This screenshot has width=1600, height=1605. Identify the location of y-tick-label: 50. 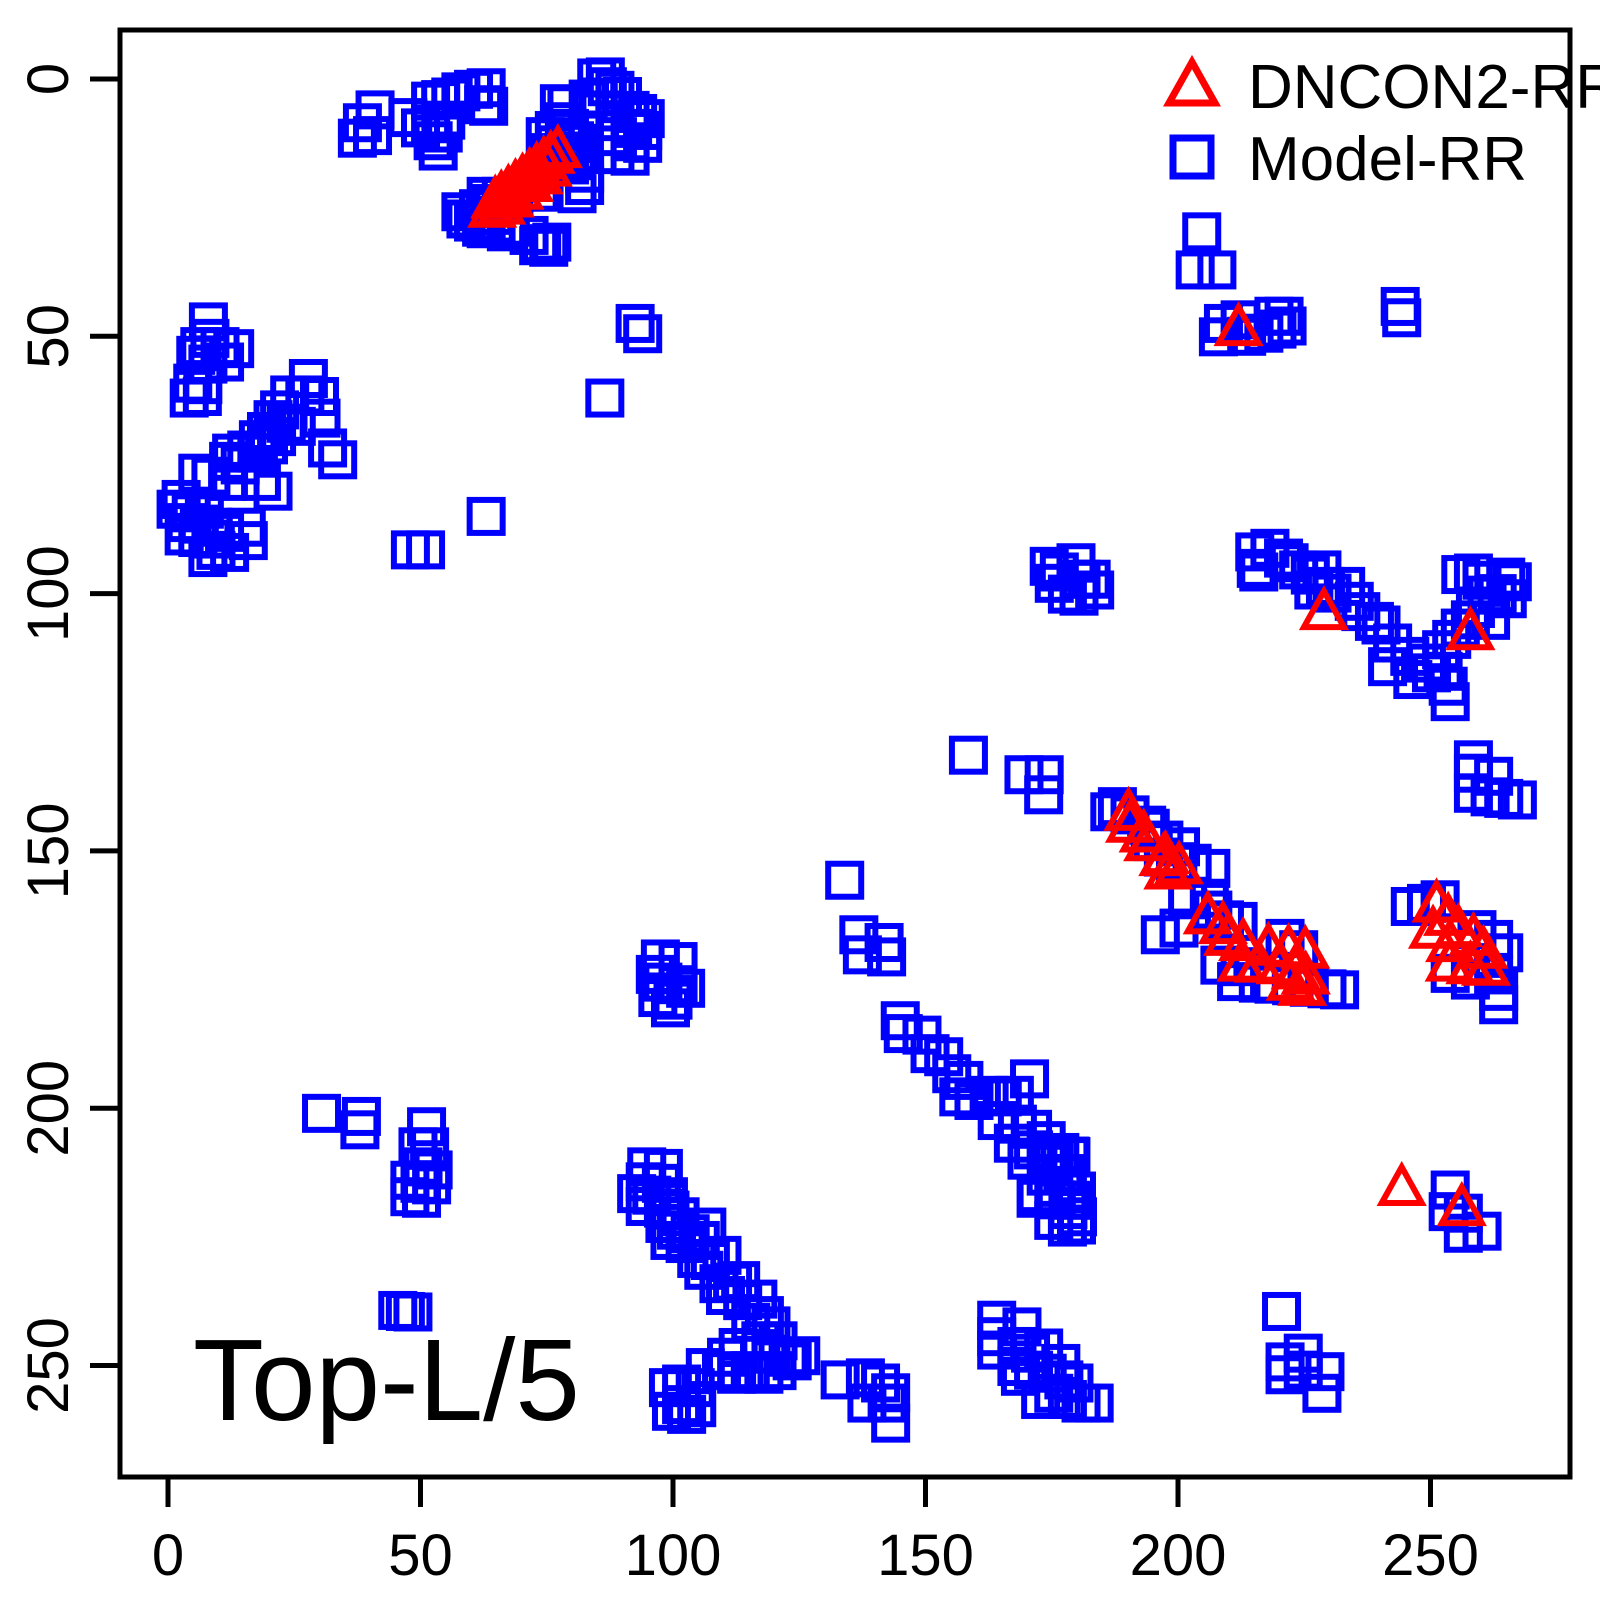
(48, 336).